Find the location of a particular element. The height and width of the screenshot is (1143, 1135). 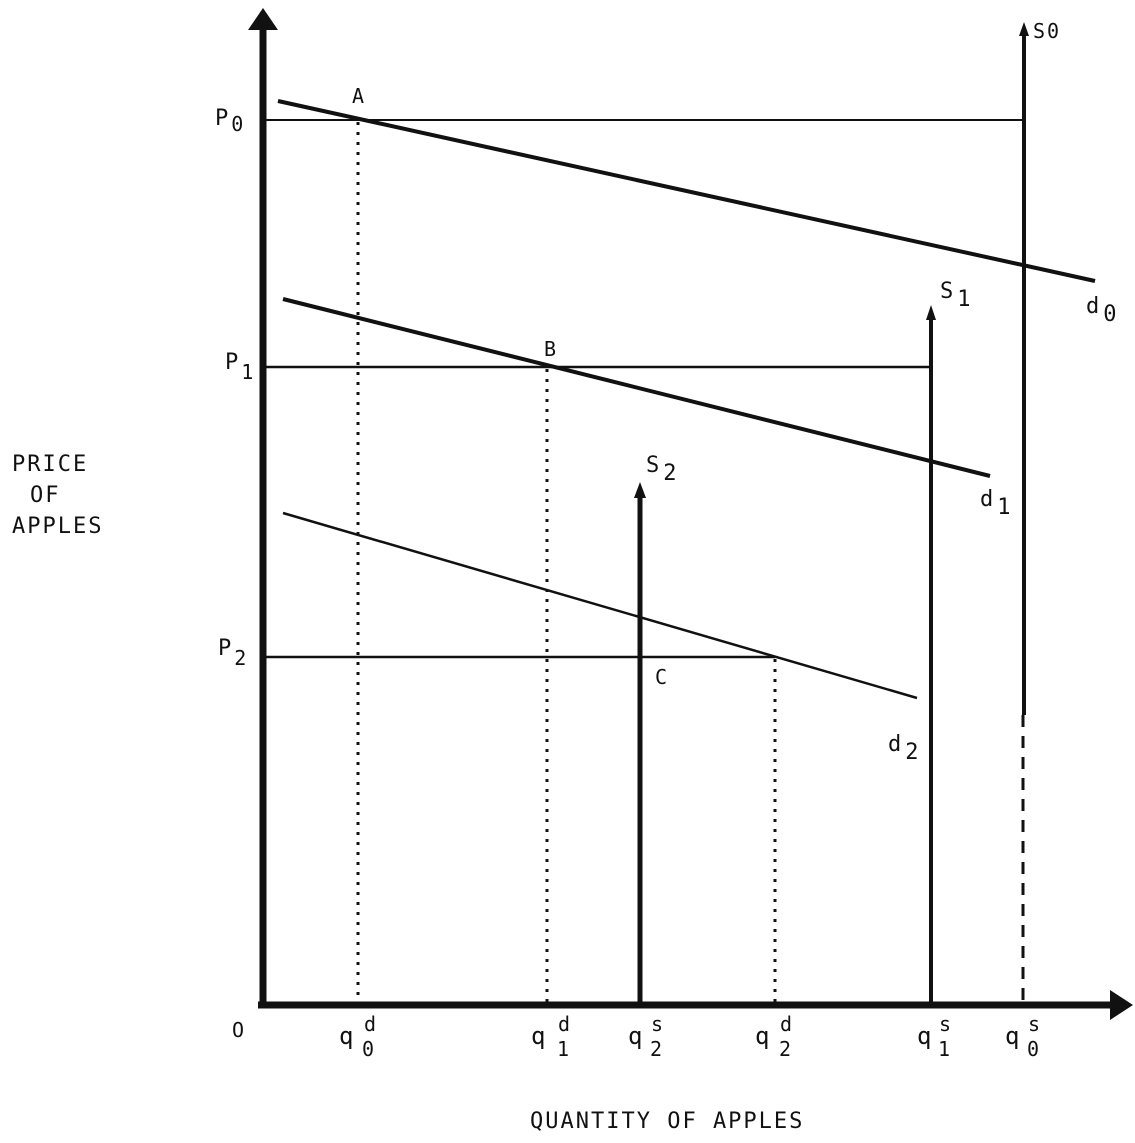

supply-s1-arrow-icon is located at coordinates (931, 312).